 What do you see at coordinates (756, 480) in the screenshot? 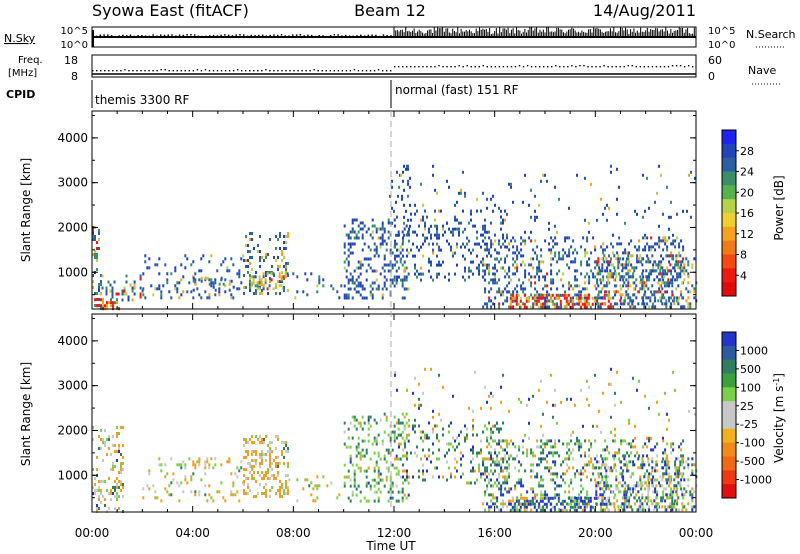
I see `colorbar-tick-label: -1000` at bounding box center [756, 480].